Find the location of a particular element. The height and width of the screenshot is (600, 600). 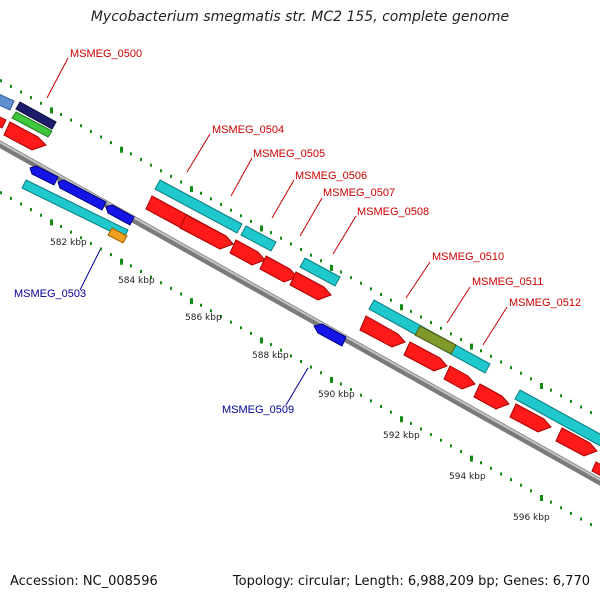

reverse-callouts is located at coordinates (194, 327).